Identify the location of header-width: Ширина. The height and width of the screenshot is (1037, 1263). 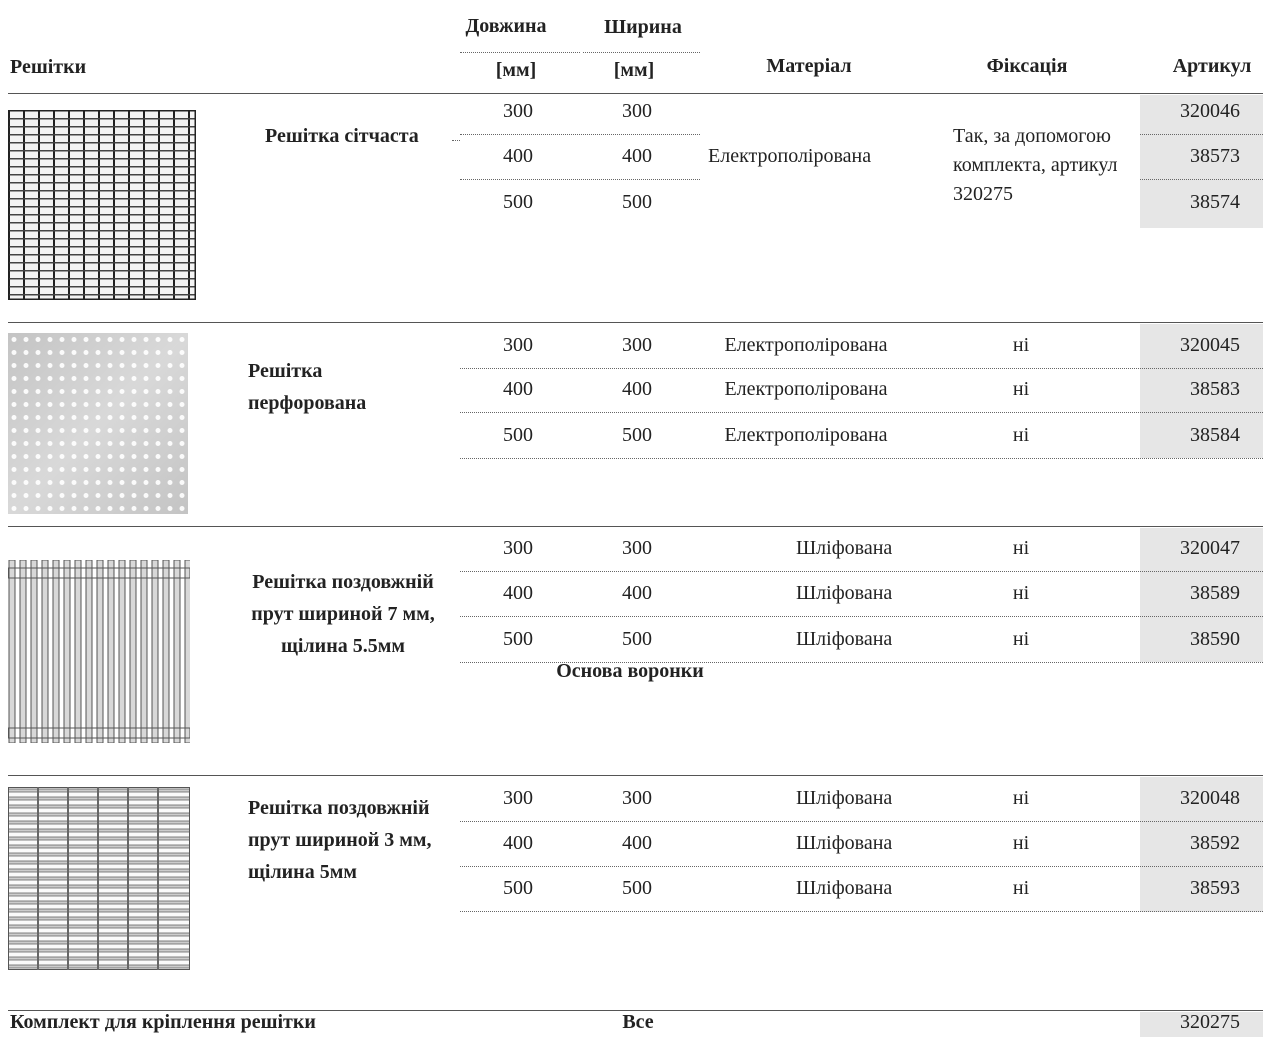
(643, 27).